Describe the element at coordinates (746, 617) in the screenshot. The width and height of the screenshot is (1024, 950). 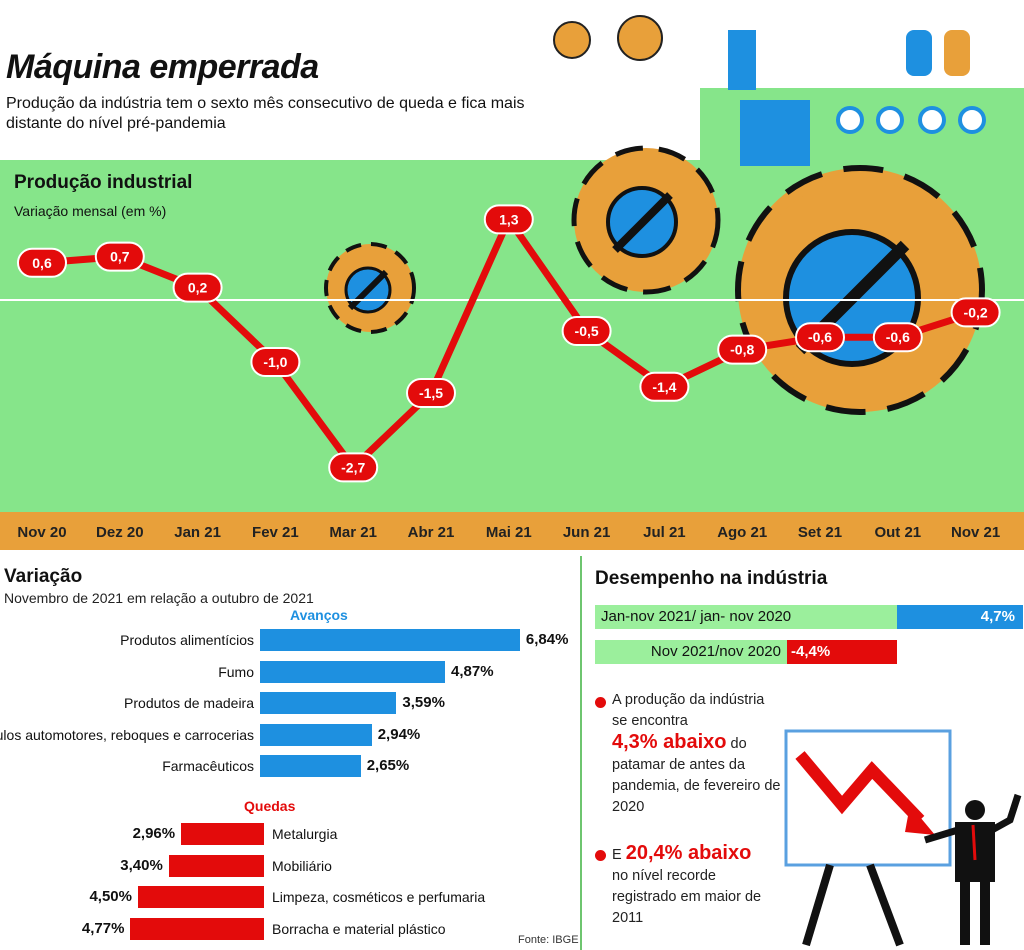
I see `perf-row-1-label: Jan-nov 2021/ jan- nov 2020` at that location.